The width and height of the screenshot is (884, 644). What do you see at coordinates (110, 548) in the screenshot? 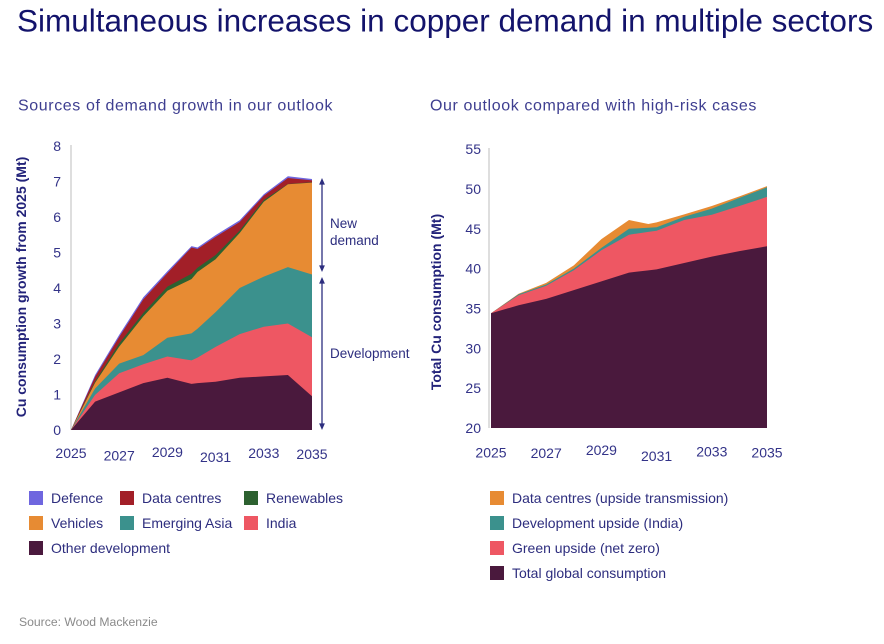
I see `svg-text: Other development` at bounding box center [110, 548].